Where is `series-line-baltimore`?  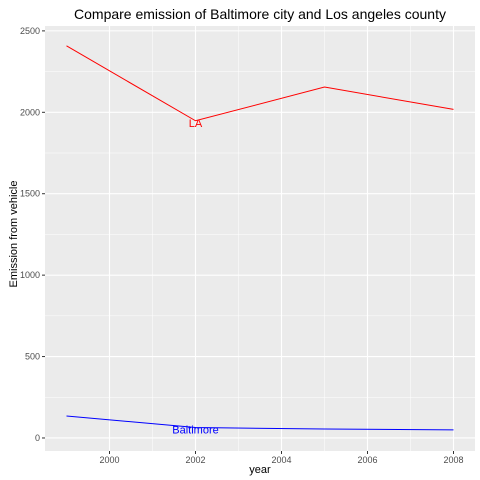 series-line-baltimore is located at coordinates (260, 423).